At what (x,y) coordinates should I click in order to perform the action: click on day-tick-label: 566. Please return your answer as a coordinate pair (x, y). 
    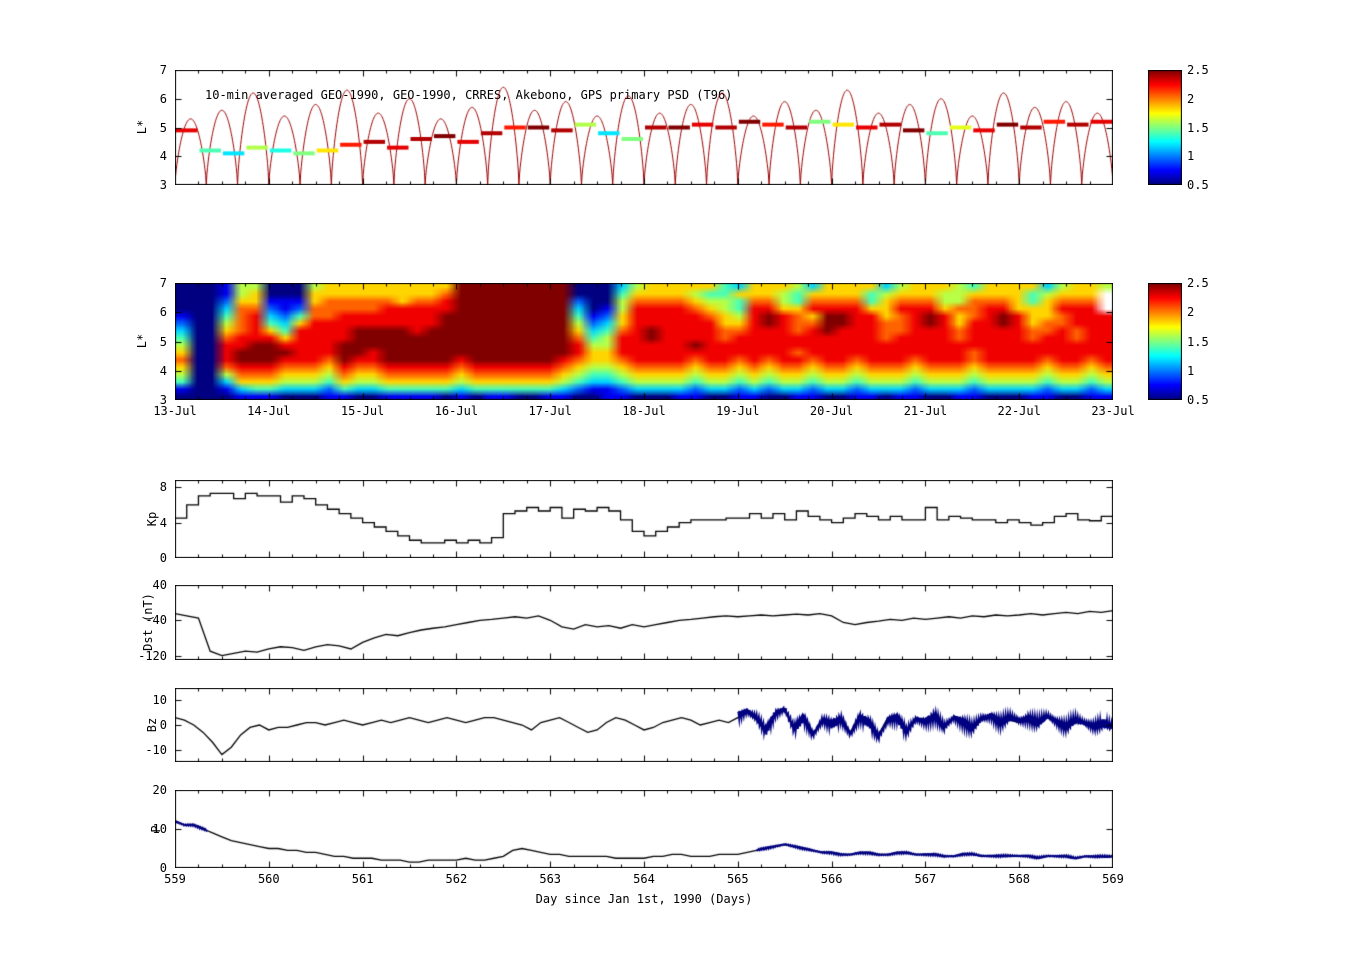
    Looking at the image, I should click on (831, 879).